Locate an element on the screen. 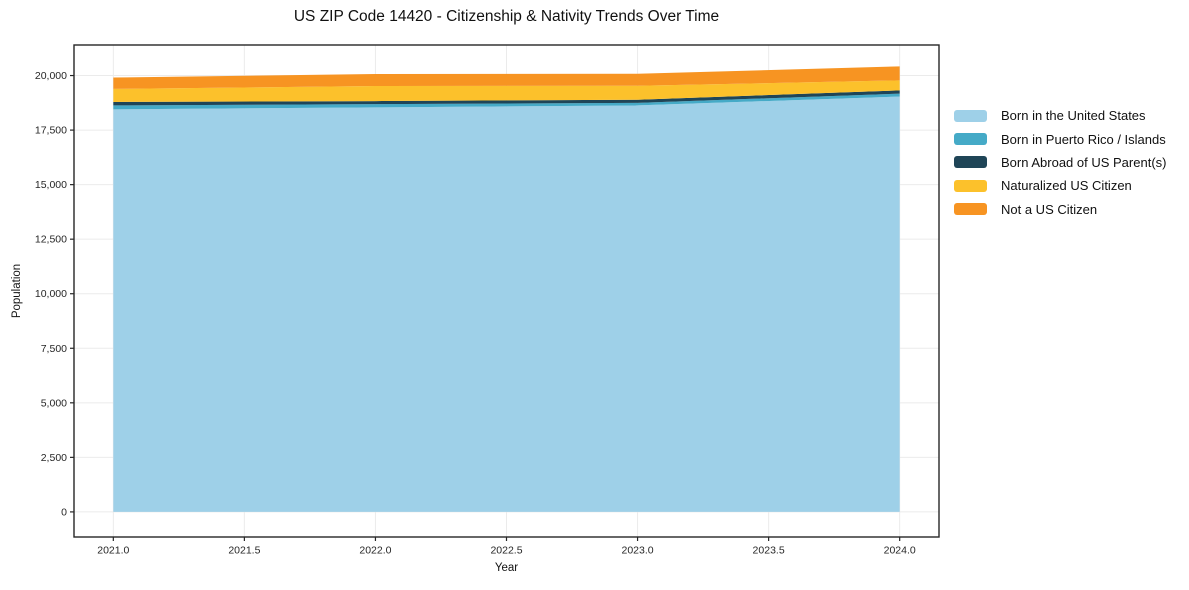 The height and width of the screenshot is (590, 1189). legend-label: Born Abroad of US Parent(s) is located at coordinates (1084, 162).